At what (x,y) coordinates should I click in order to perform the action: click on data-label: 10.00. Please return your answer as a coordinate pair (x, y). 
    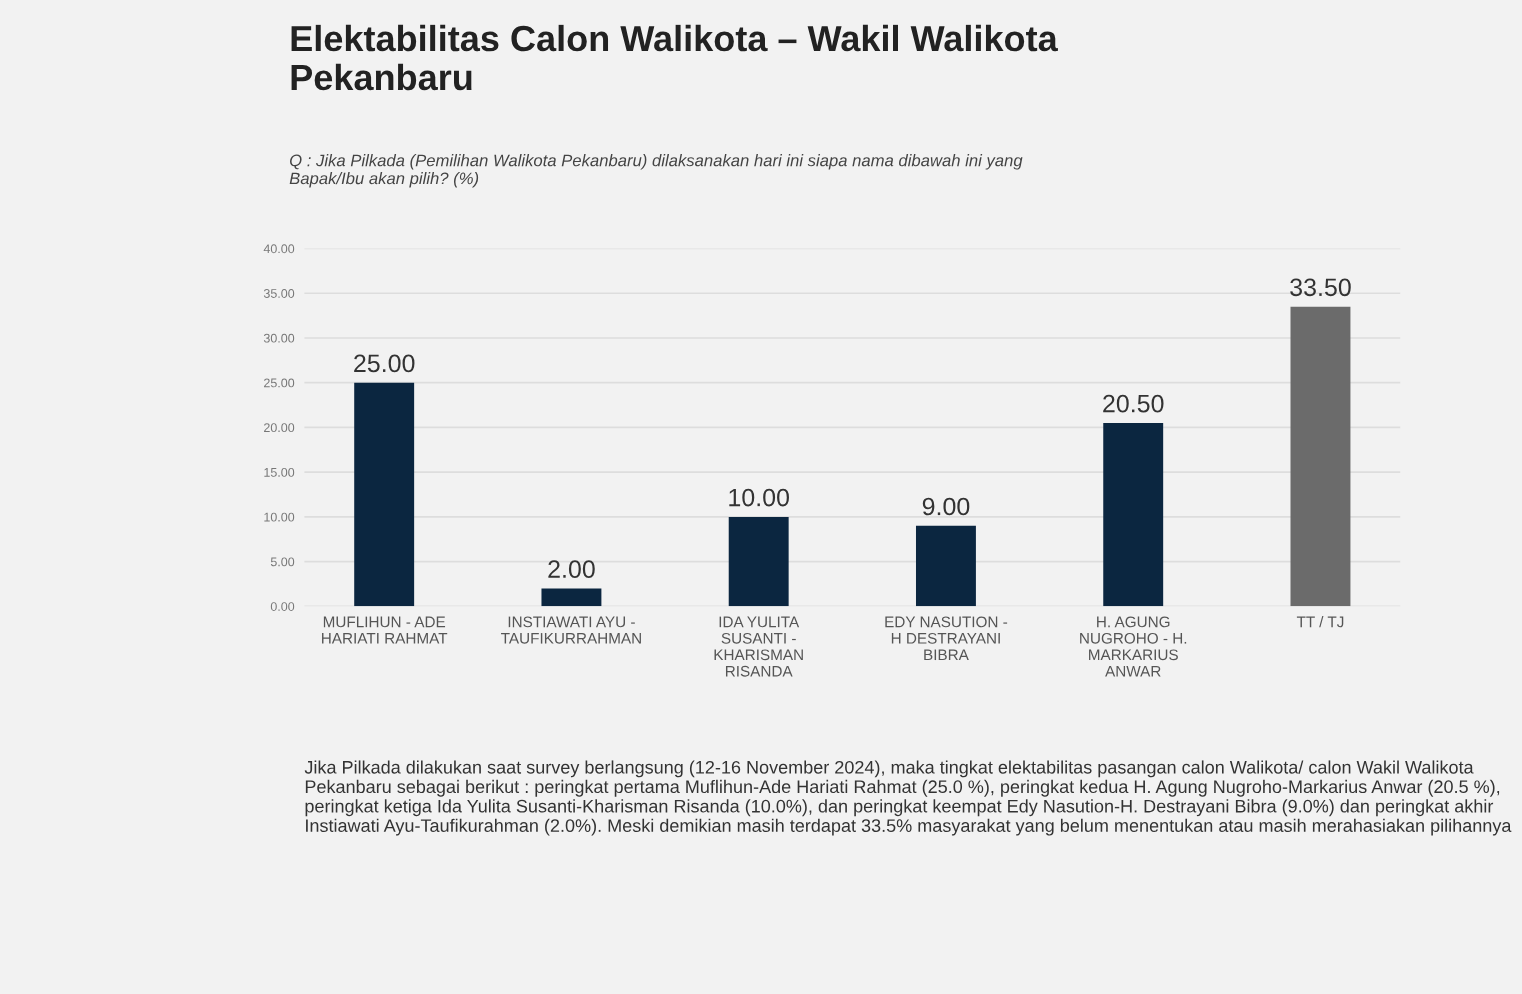
    Looking at the image, I should click on (759, 497).